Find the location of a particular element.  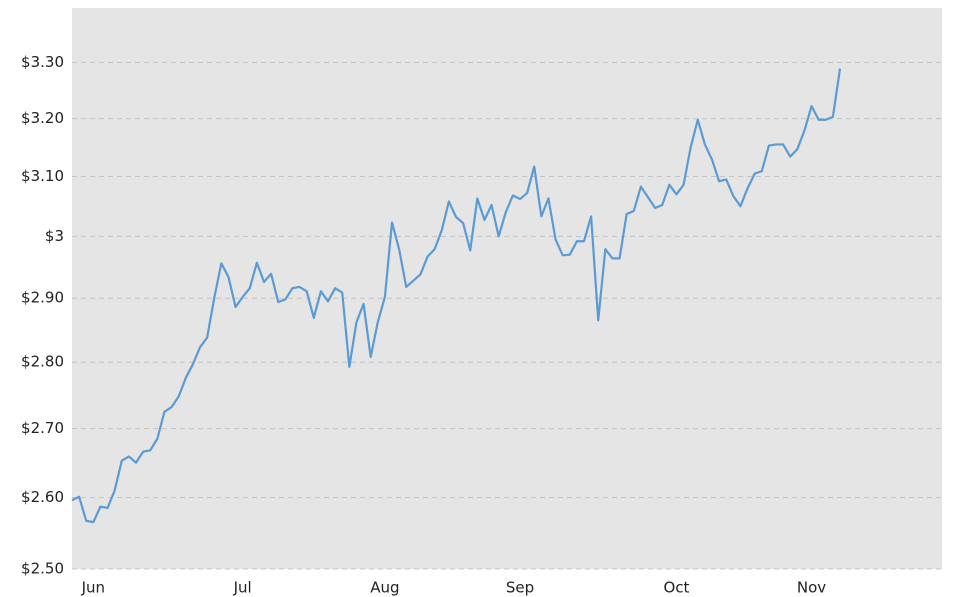

x-tick-label: Oct is located at coordinates (676, 588).